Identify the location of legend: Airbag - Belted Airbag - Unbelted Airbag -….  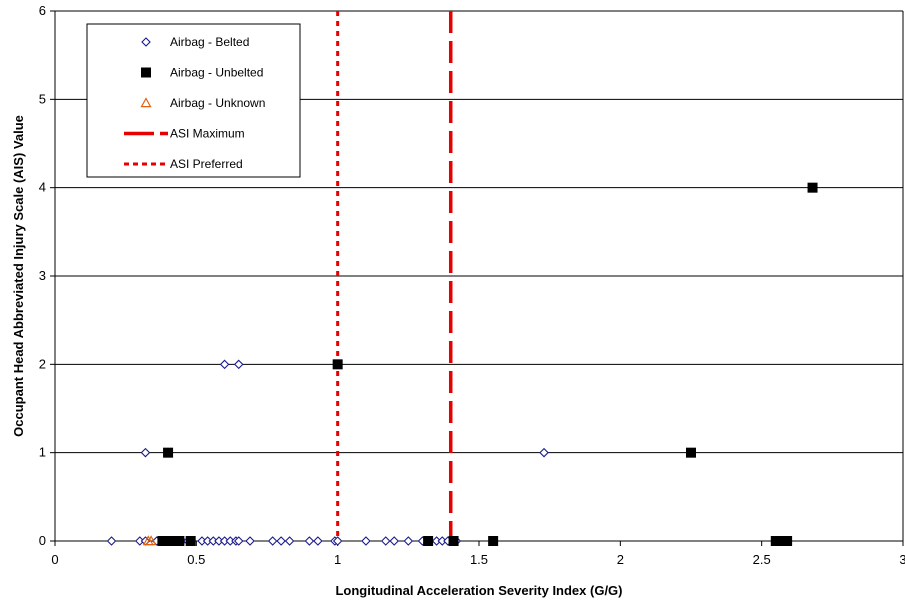
(193, 100).